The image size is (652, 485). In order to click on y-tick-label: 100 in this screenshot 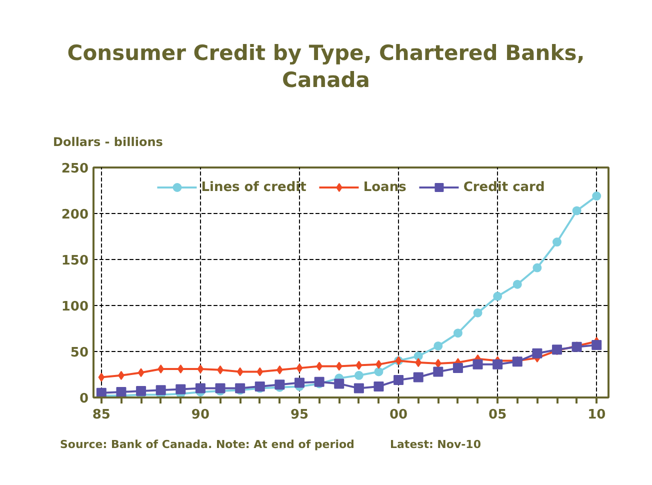, I will do `click(75, 307)`.